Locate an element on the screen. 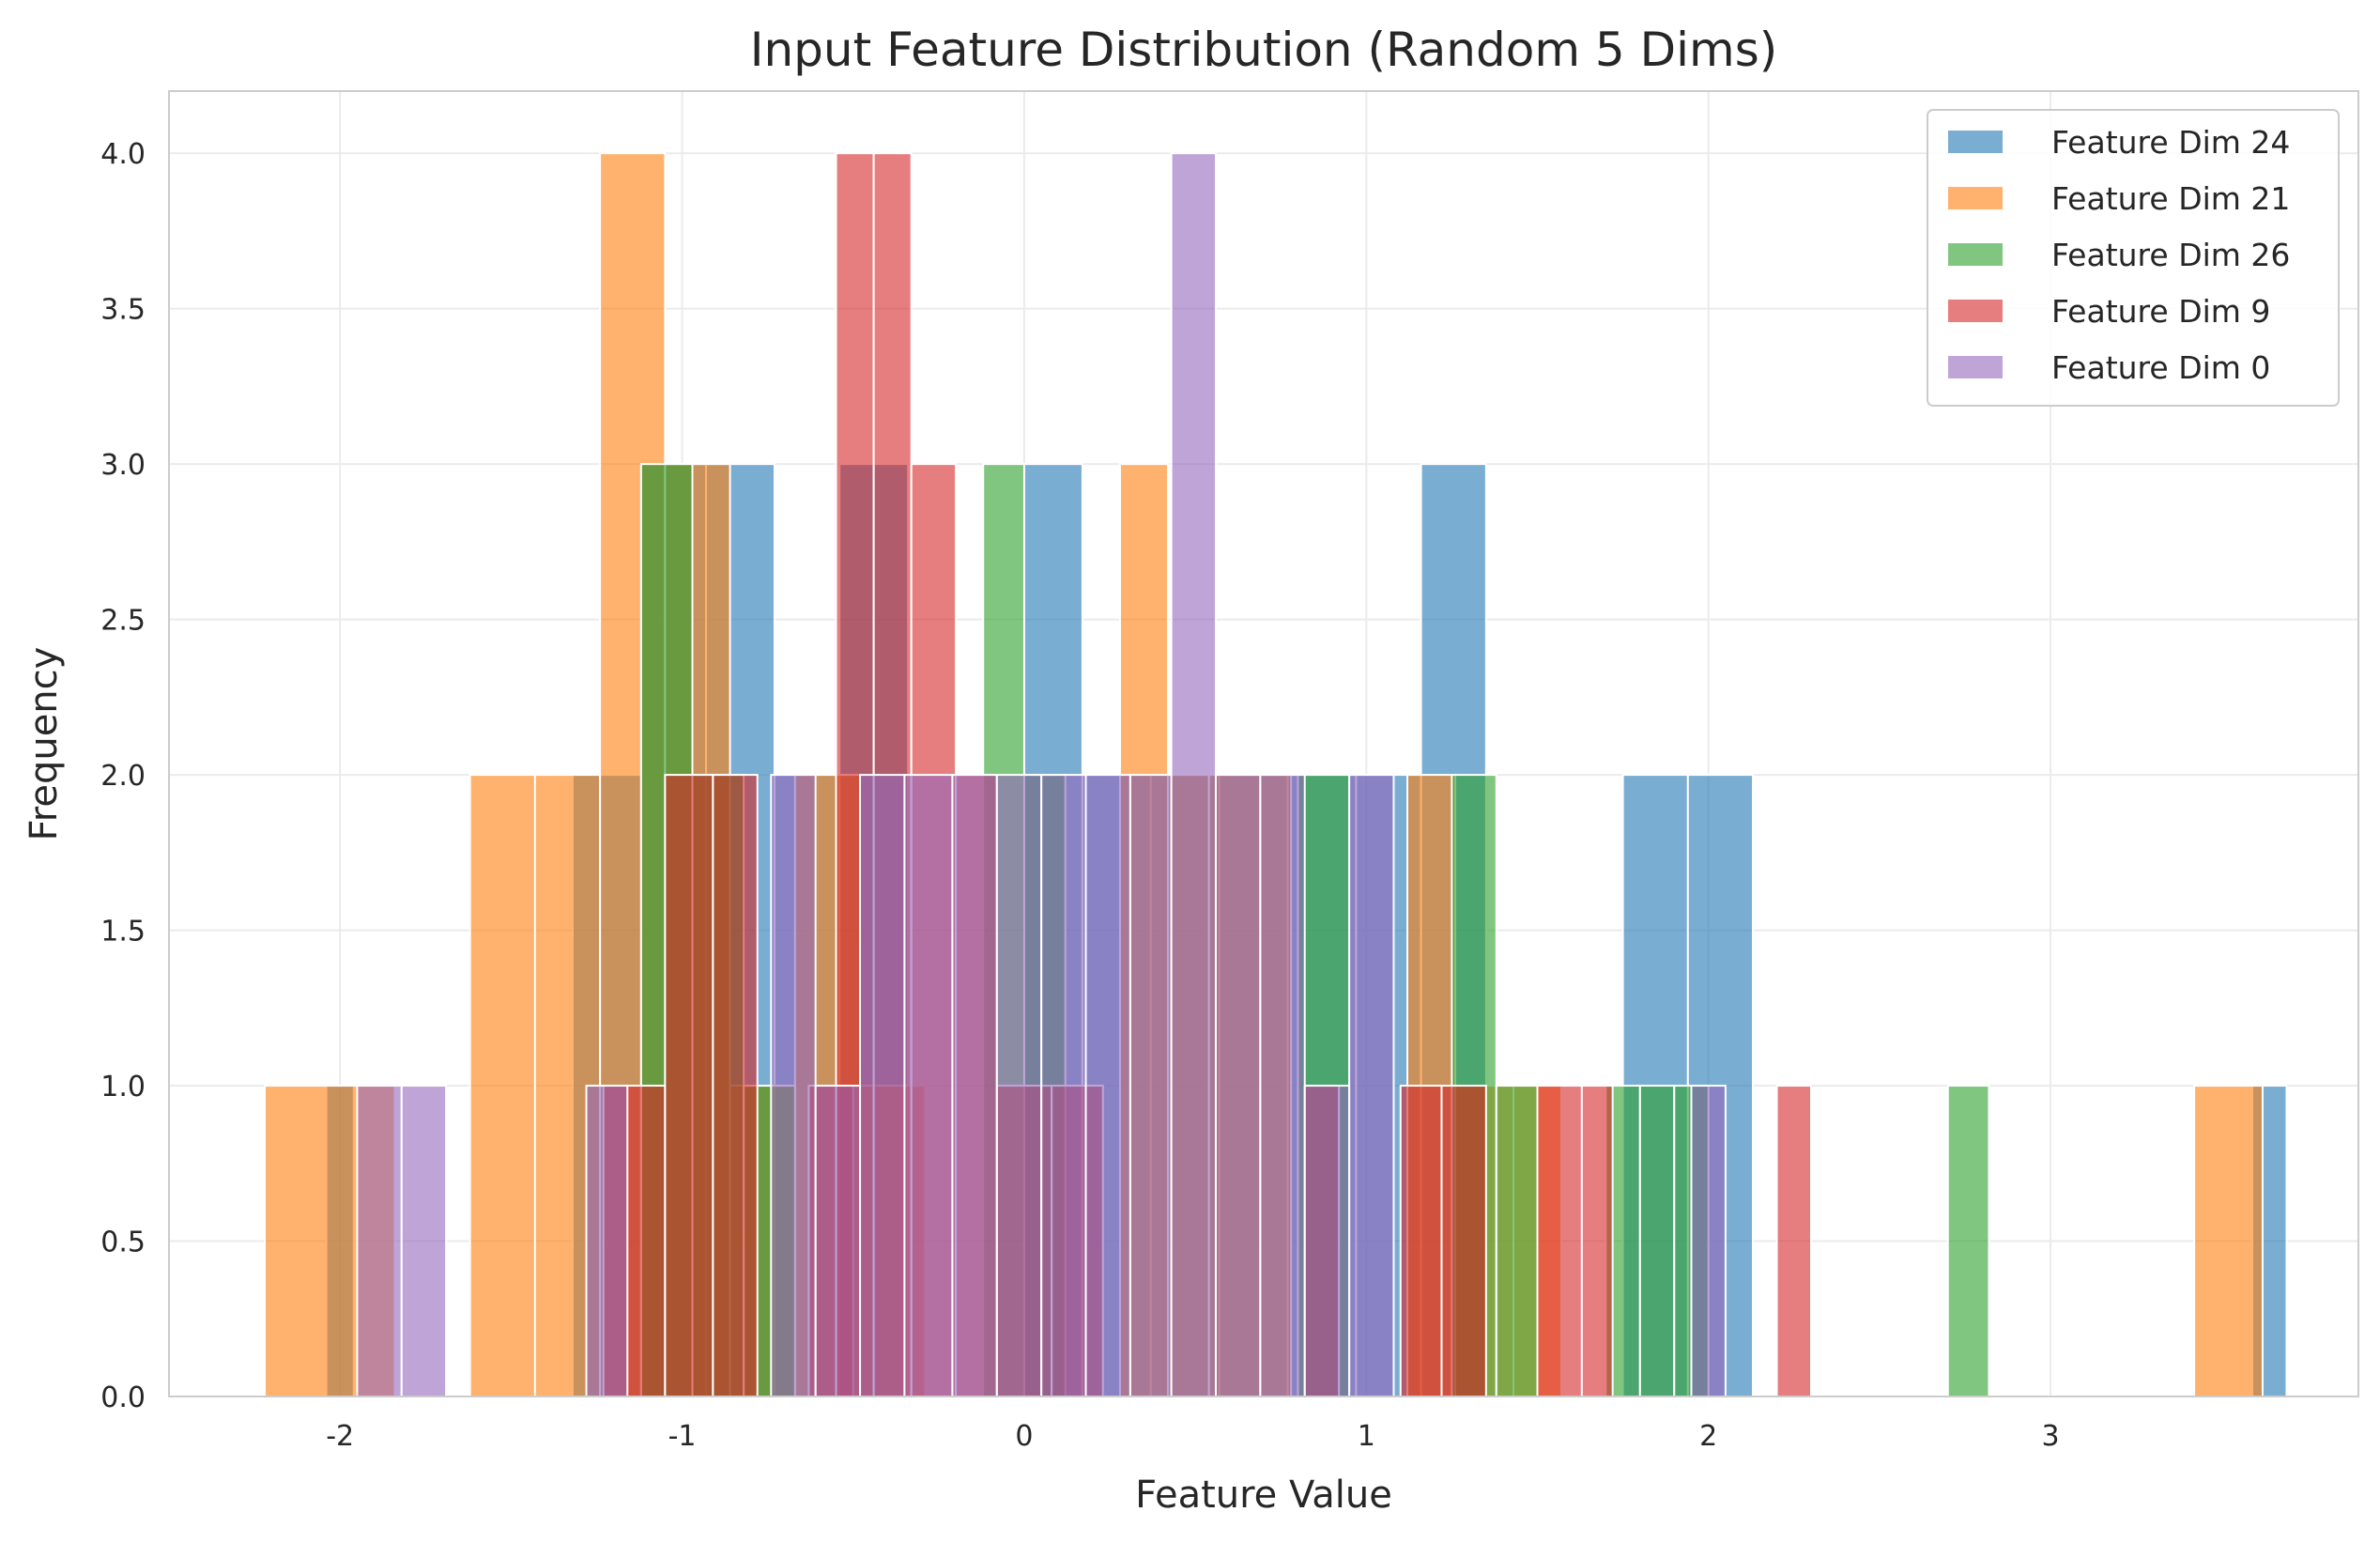 This screenshot has width=2380, height=1543. x-tick-label: 0 is located at coordinates (1024, 1436).